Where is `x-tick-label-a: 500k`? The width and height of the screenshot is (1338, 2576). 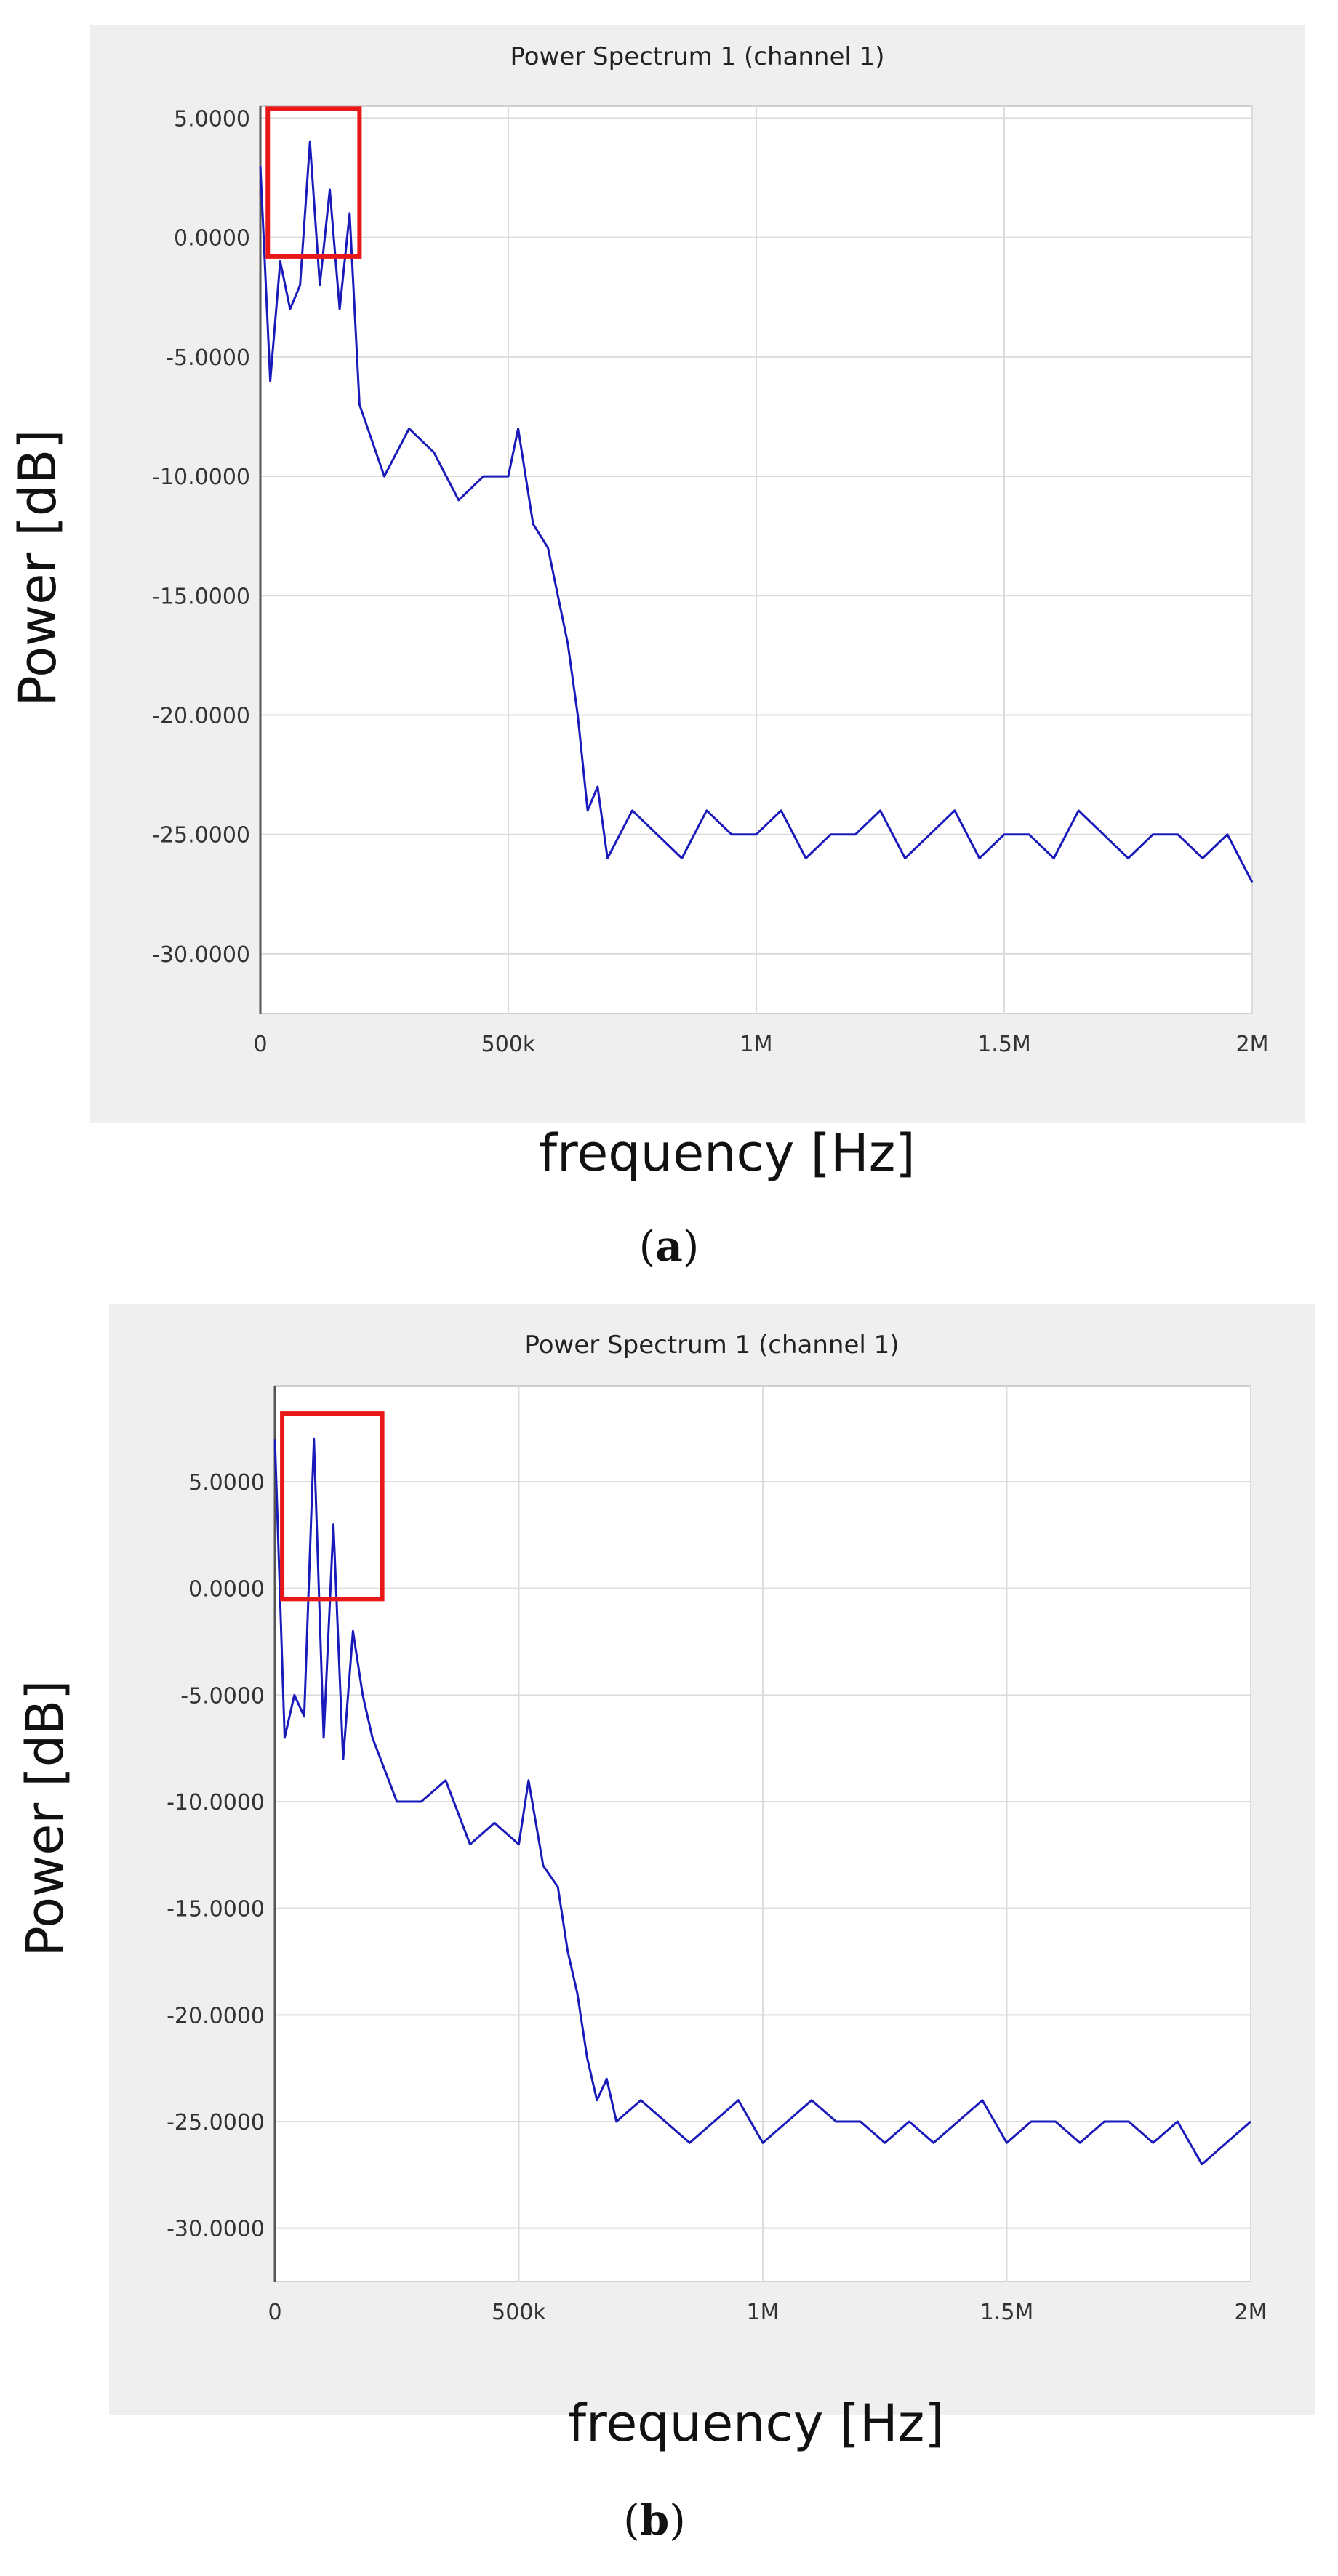 x-tick-label-a: 500k is located at coordinates (508, 1044).